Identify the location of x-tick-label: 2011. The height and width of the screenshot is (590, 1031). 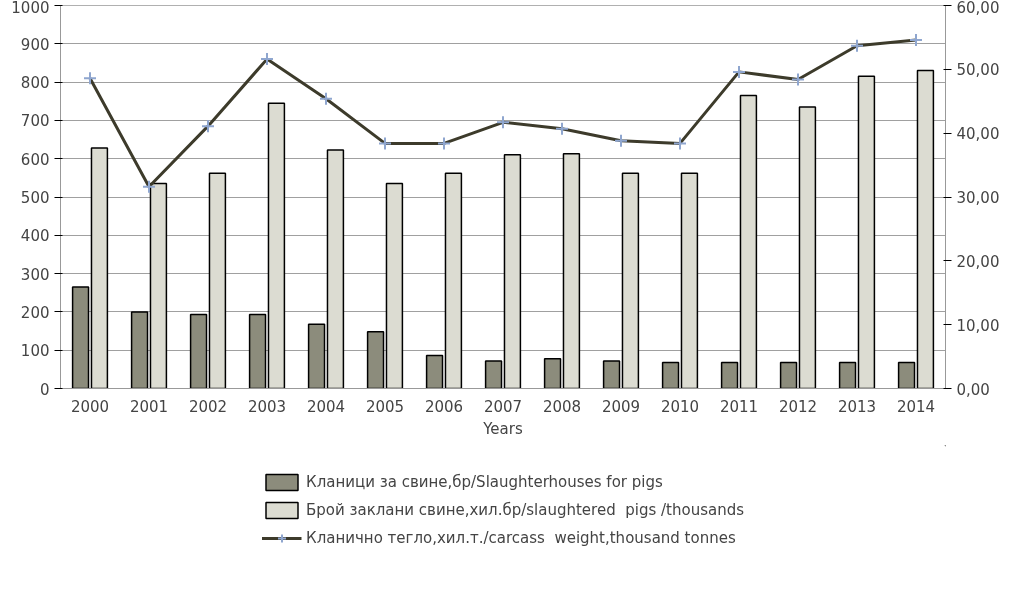
(739, 406).